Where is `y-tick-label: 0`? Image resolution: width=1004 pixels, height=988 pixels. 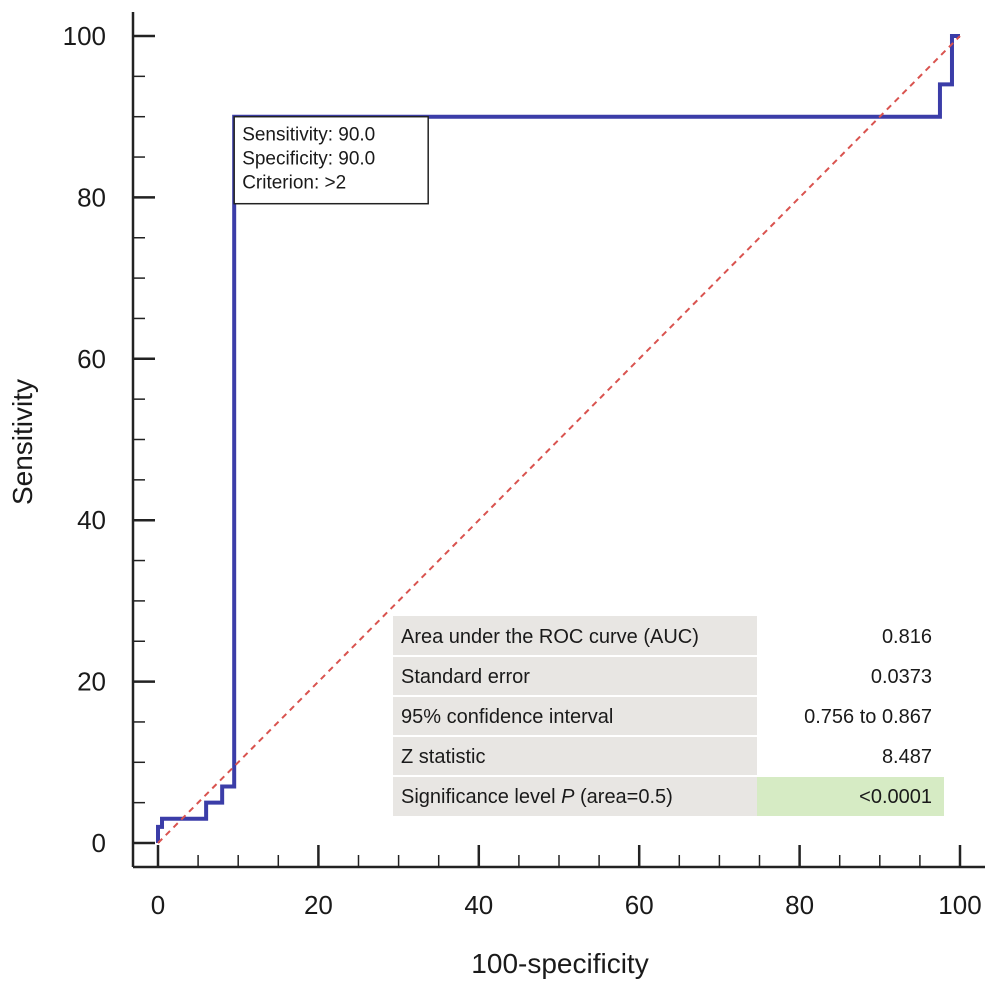 y-tick-label: 0 is located at coordinates (99, 843).